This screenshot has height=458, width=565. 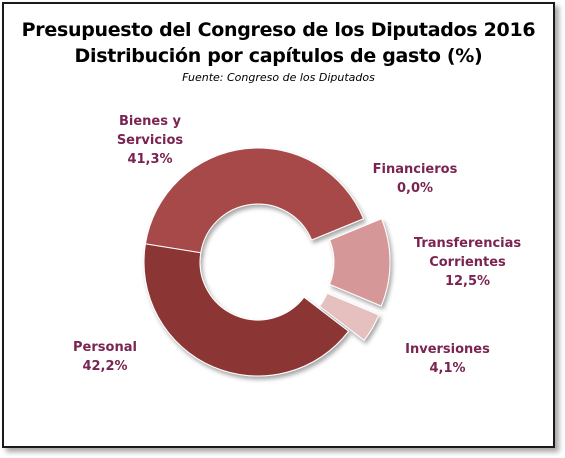 What do you see at coordinates (278, 56) in the screenshot?
I see `chart-subtitle: Distribución por capítulos de gasto (%)` at bounding box center [278, 56].